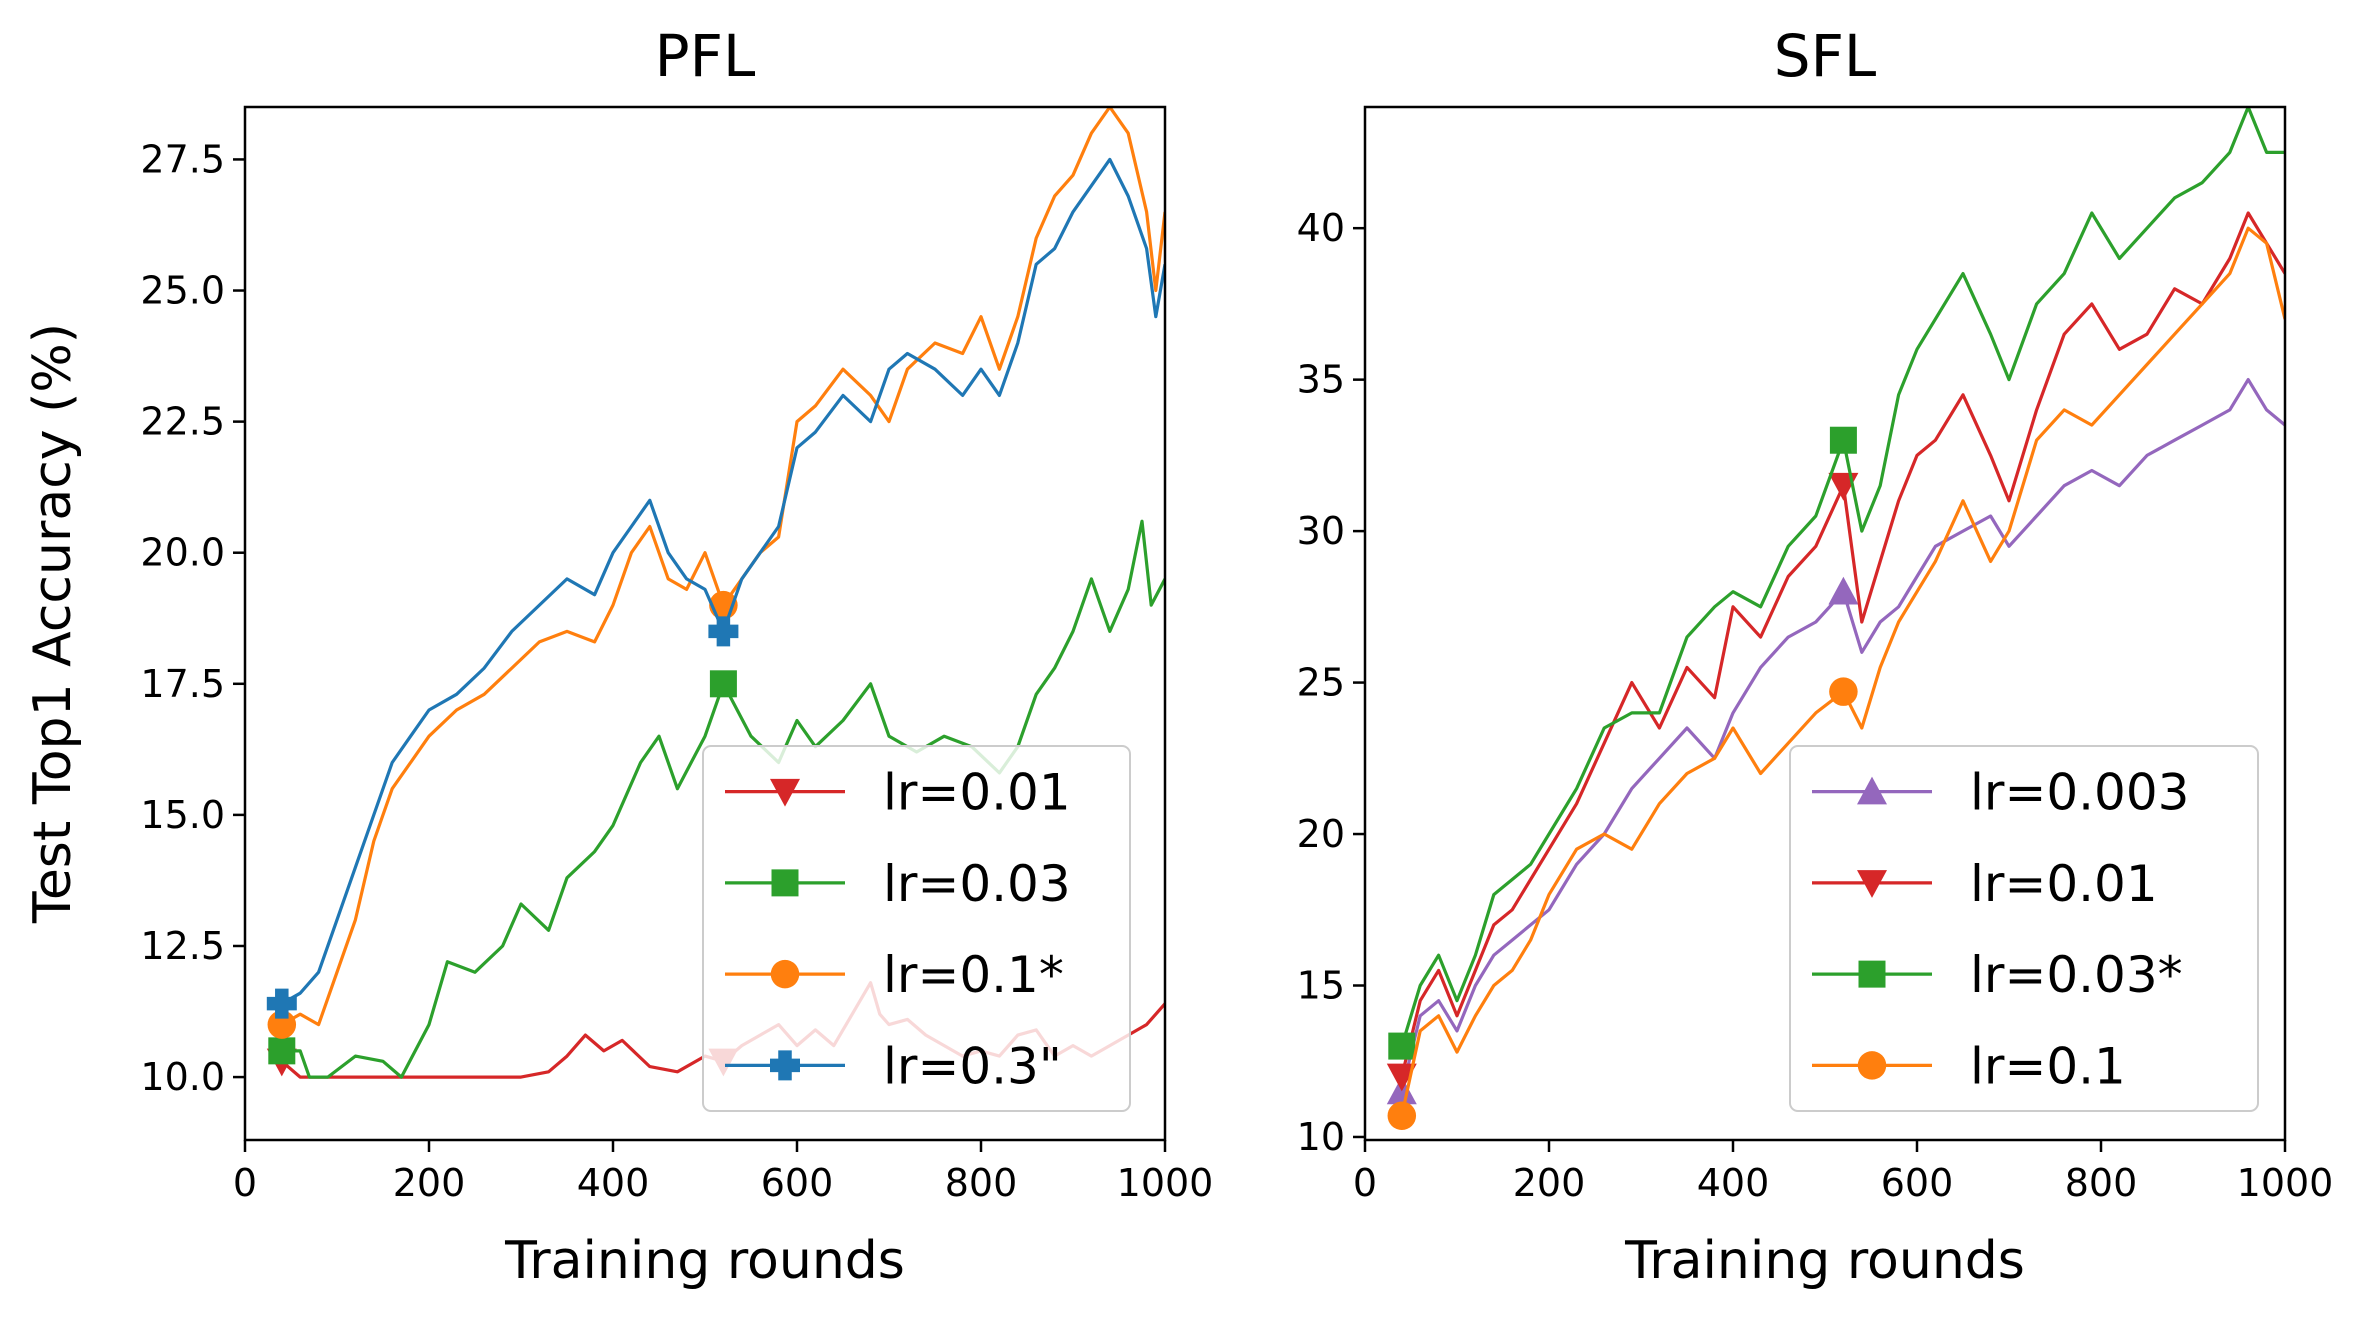 The height and width of the screenshot is (1317, 2370). Describe the element at coordinates (2285, 1183) in the screenshot. I see `sfl-x-tick-label: 1000` at that location.